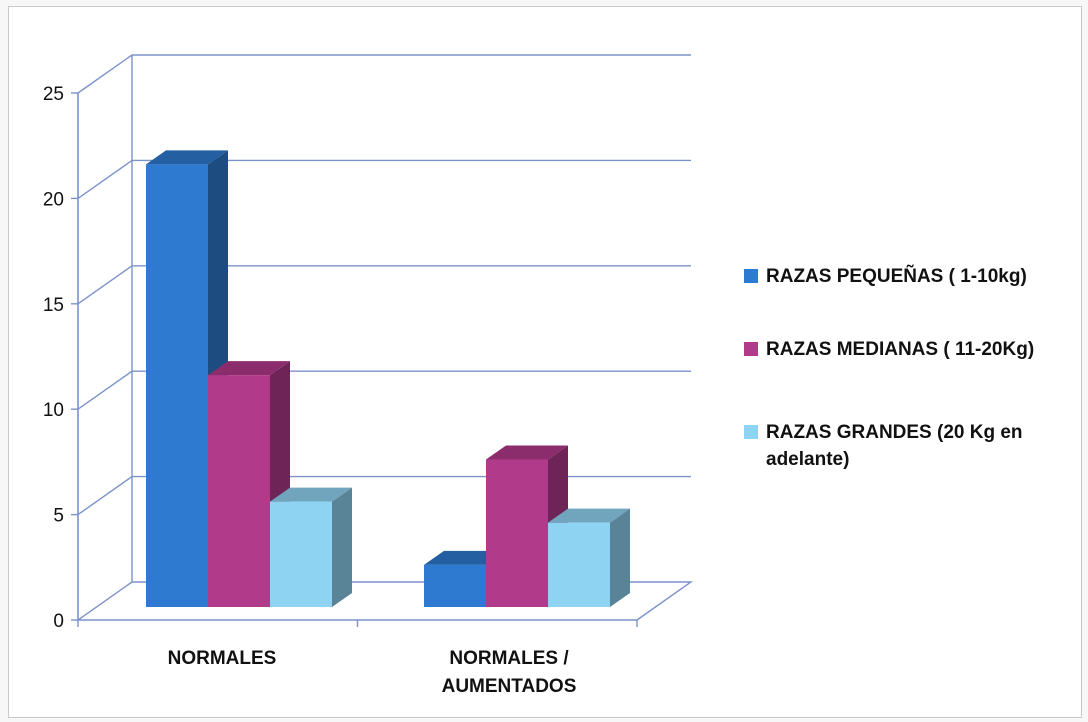 Image resolution: width=1088 pixels, height=722 pixels. What do you see at coordinates (896, 276) in the screenshot?
I see `legend-label: RAZAS PEQUEÑAS ( 1-10kg)` at bounding box center [896, 276].